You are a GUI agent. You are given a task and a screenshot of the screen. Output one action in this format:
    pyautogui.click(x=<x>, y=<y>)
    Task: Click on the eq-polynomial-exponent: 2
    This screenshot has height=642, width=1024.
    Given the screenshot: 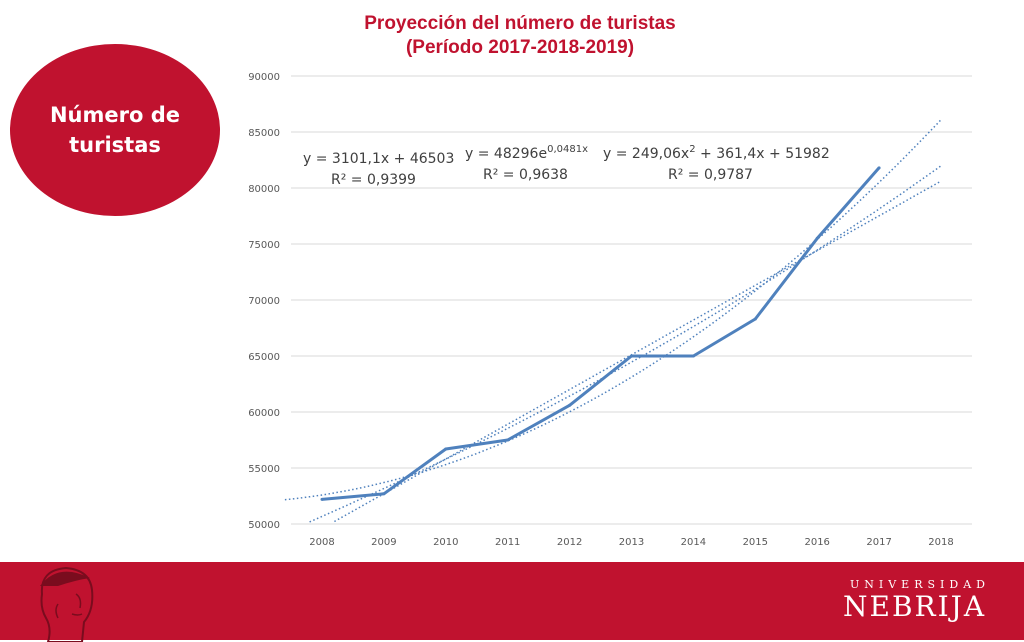 What is the action you would take?
    pyautogui.click(x=692, y=149)
    